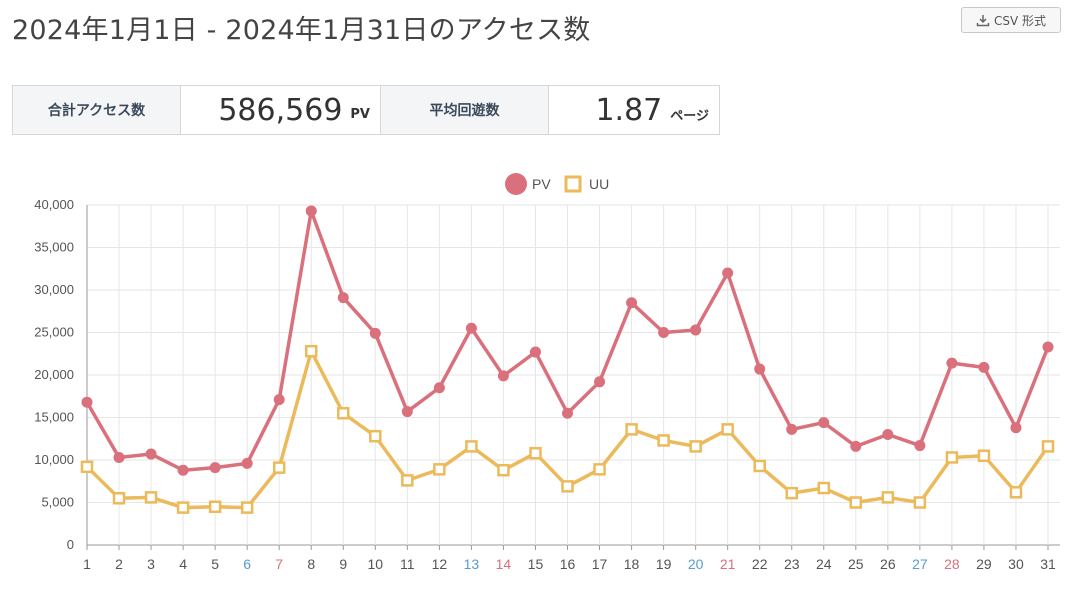 Image resolution: width=1089 pixels, height=596 pixels. Describe the element at coordinates (87, 564) in the screenshot. I see `x-tick-label: 1` at that location.